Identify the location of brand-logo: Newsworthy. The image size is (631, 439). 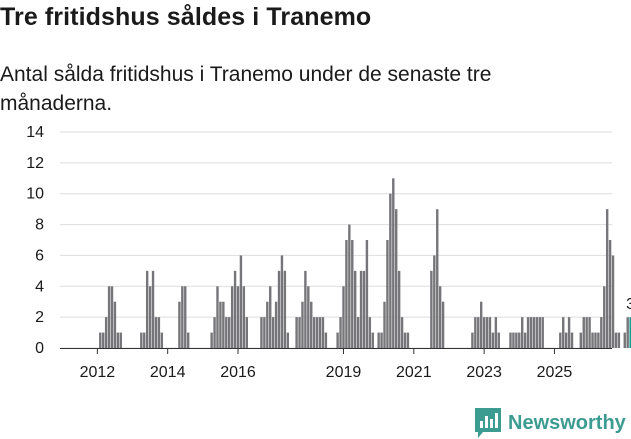
(550, 423).